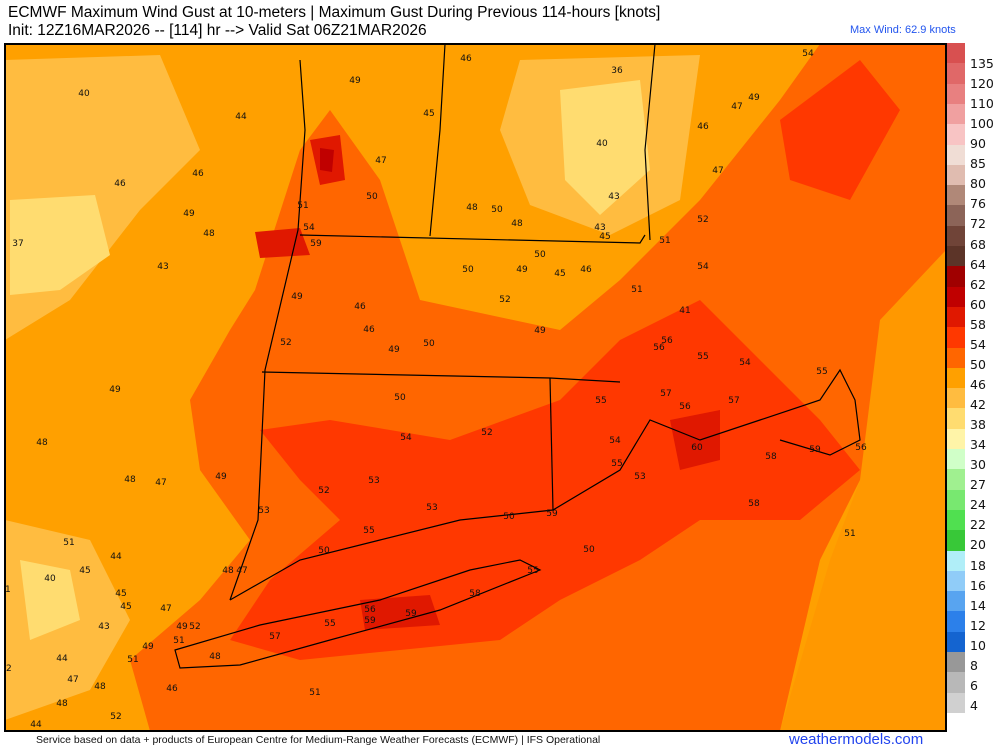 Image resolution: width=1000 pixels, height=750 pixels. Describe the element at coordinates (974, 705) in the screenshot. I see `colorbar-label: 4` at that location.